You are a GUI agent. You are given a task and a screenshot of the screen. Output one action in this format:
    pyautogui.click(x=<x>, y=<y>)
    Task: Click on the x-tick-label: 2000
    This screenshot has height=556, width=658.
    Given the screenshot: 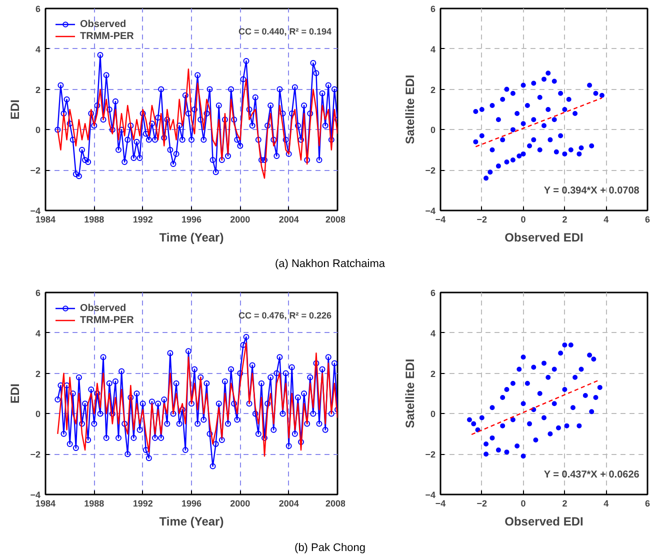 What is the action you would take?
    pyautogui.click(x=240, y=219)
    